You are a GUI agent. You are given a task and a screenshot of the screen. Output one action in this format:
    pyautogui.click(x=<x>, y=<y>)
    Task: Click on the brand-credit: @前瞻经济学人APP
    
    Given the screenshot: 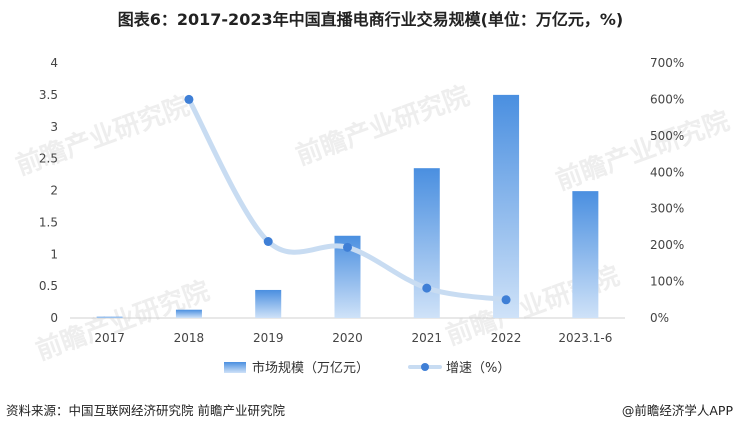 What is the action you would take?
    pyautogui.click(x=677, y=410)
    